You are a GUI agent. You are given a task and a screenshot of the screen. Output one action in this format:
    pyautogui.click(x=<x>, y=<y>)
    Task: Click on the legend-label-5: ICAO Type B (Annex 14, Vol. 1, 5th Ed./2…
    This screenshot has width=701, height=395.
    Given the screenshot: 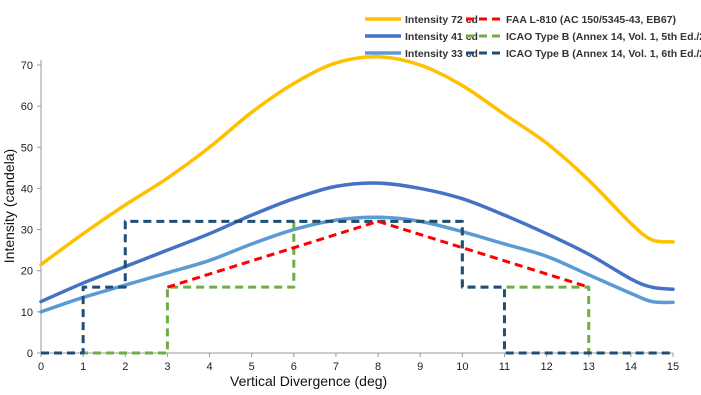 What is the action you would take?
    pyautogui.click(x=603, y=37)
    